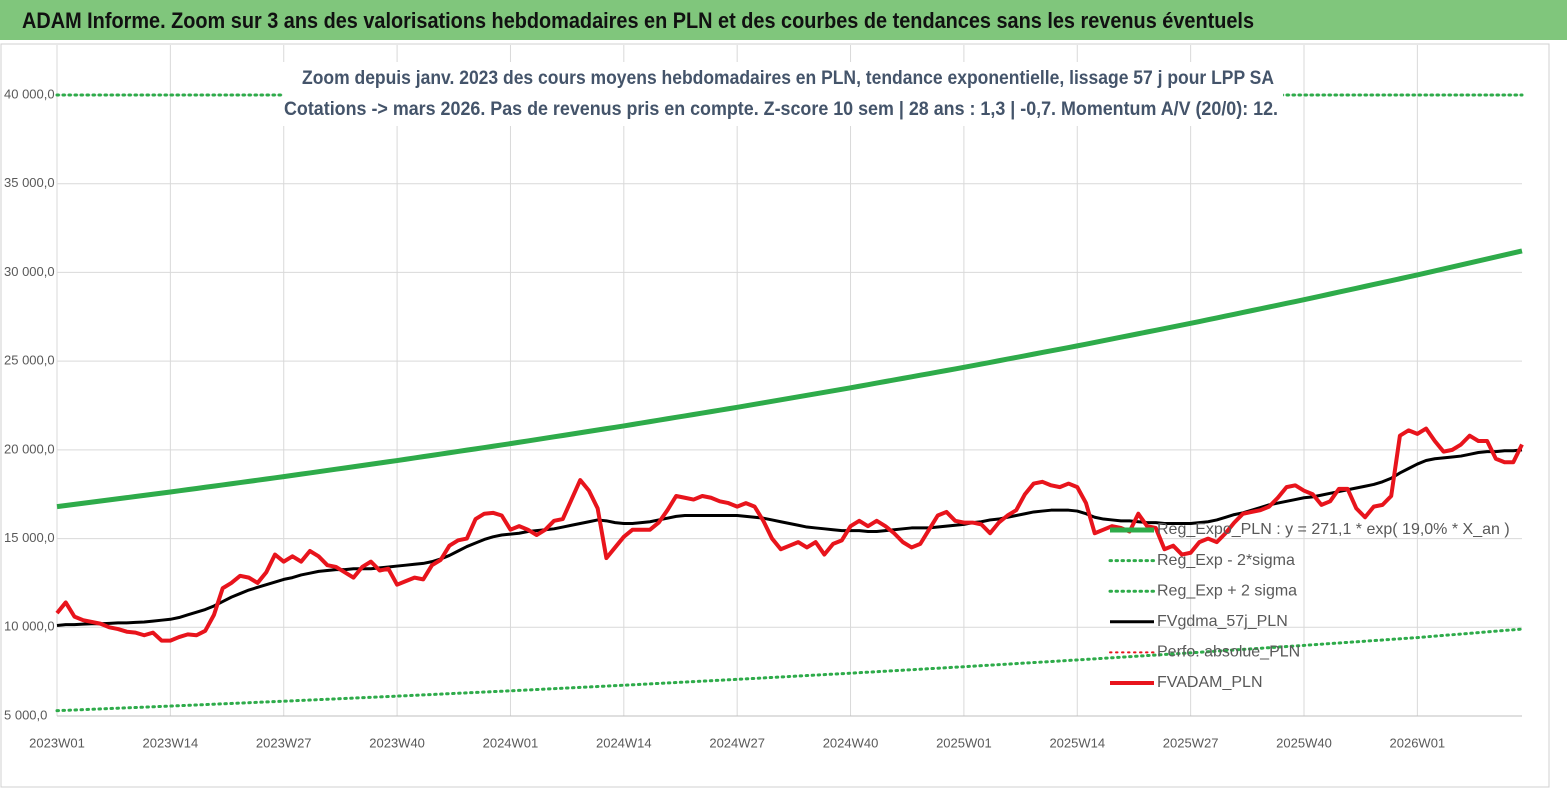 The width and height of the screenshot is (1567, 792). Describe the element at coordinates (1304, 742) in the screenshot. I see `x-tick-label: 2025W40` at that location.